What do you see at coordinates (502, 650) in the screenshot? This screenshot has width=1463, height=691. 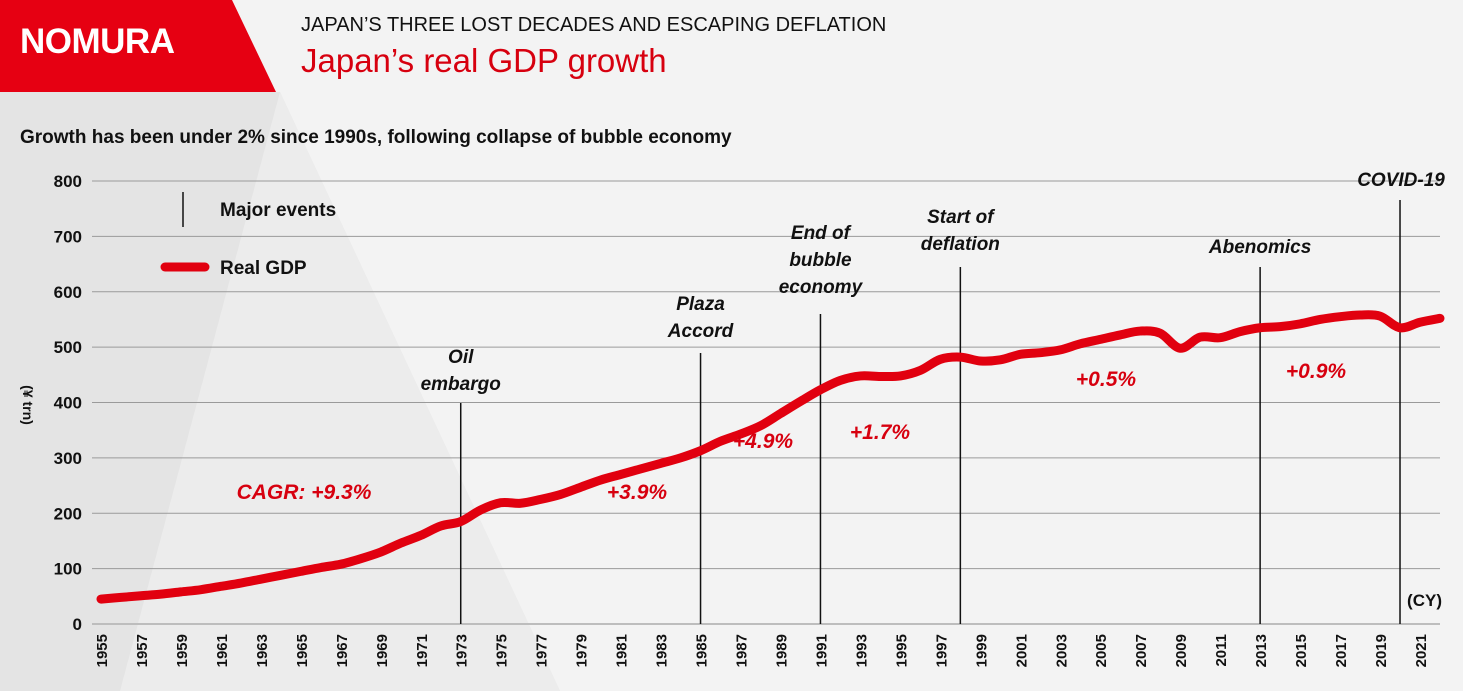 I see `x-tick-label: 1975` at bounding box center [502, 650].